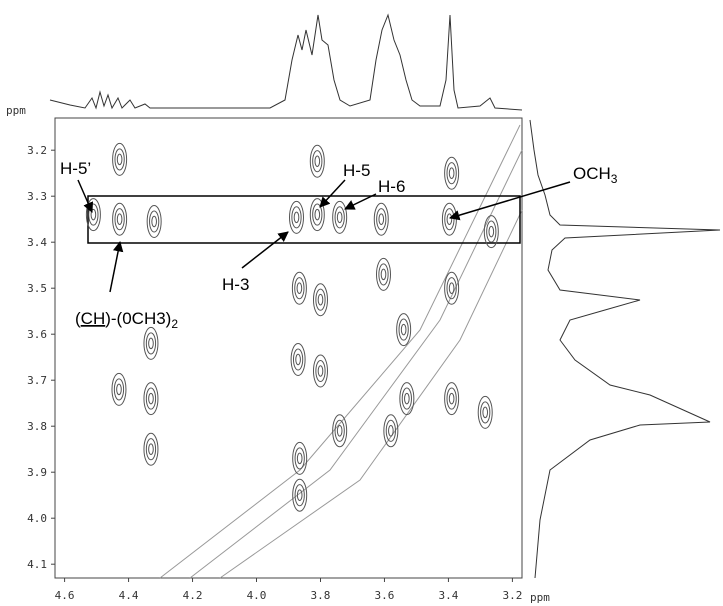  I want to click on y-tick-label: 3.4, so click(37, 242).